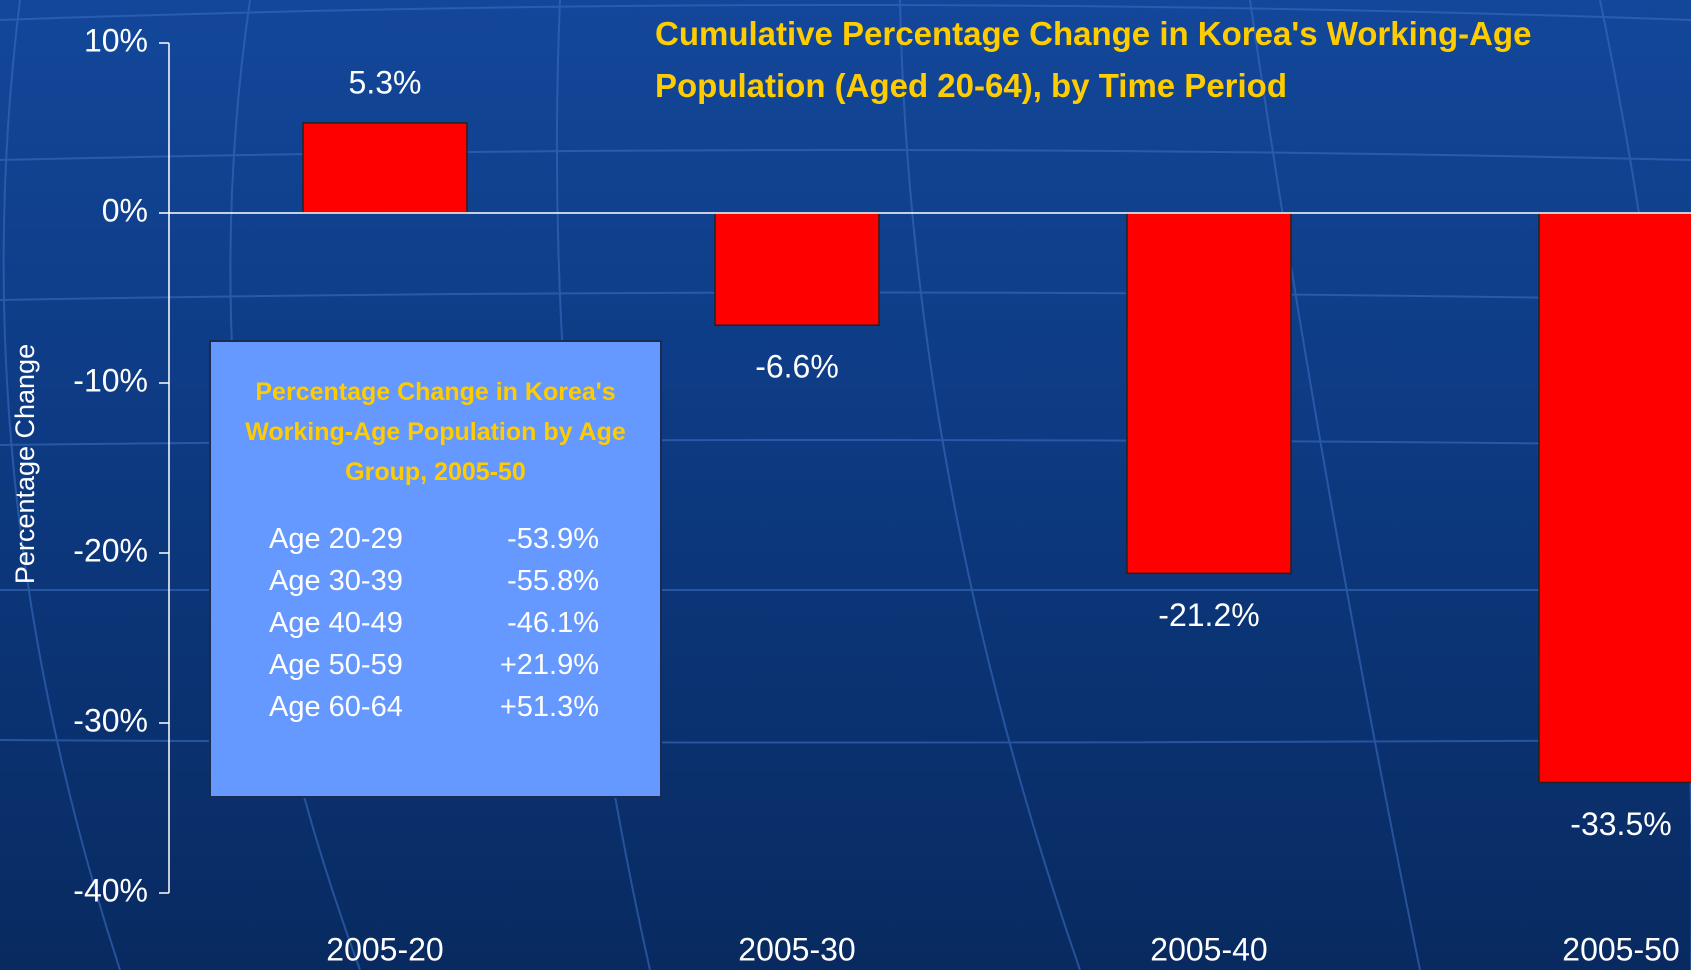 This screenshot has height=970, width=1691. What do you see at coordinates (1620, 824) in the screenshot?
I see `value-label: -33.5%` at bounding box center [1620, 824].